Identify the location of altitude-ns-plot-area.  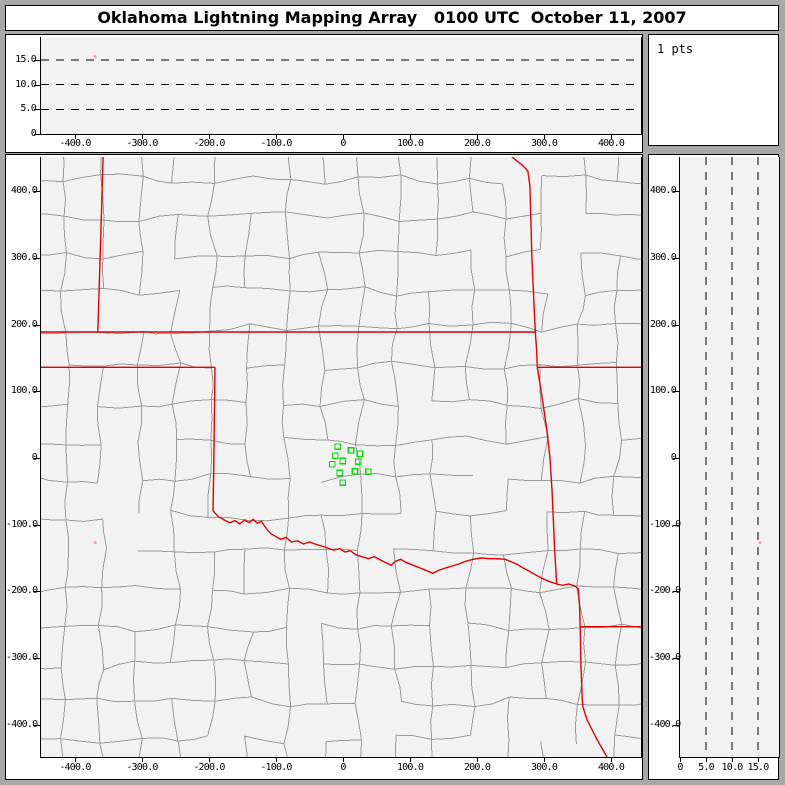
(729, 457).